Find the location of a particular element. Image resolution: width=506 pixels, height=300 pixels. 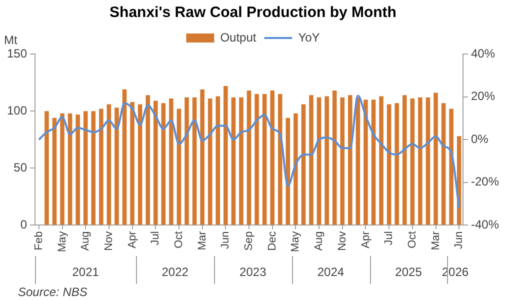

y2-tick-label: -20% is located at coordinates (485, 181).